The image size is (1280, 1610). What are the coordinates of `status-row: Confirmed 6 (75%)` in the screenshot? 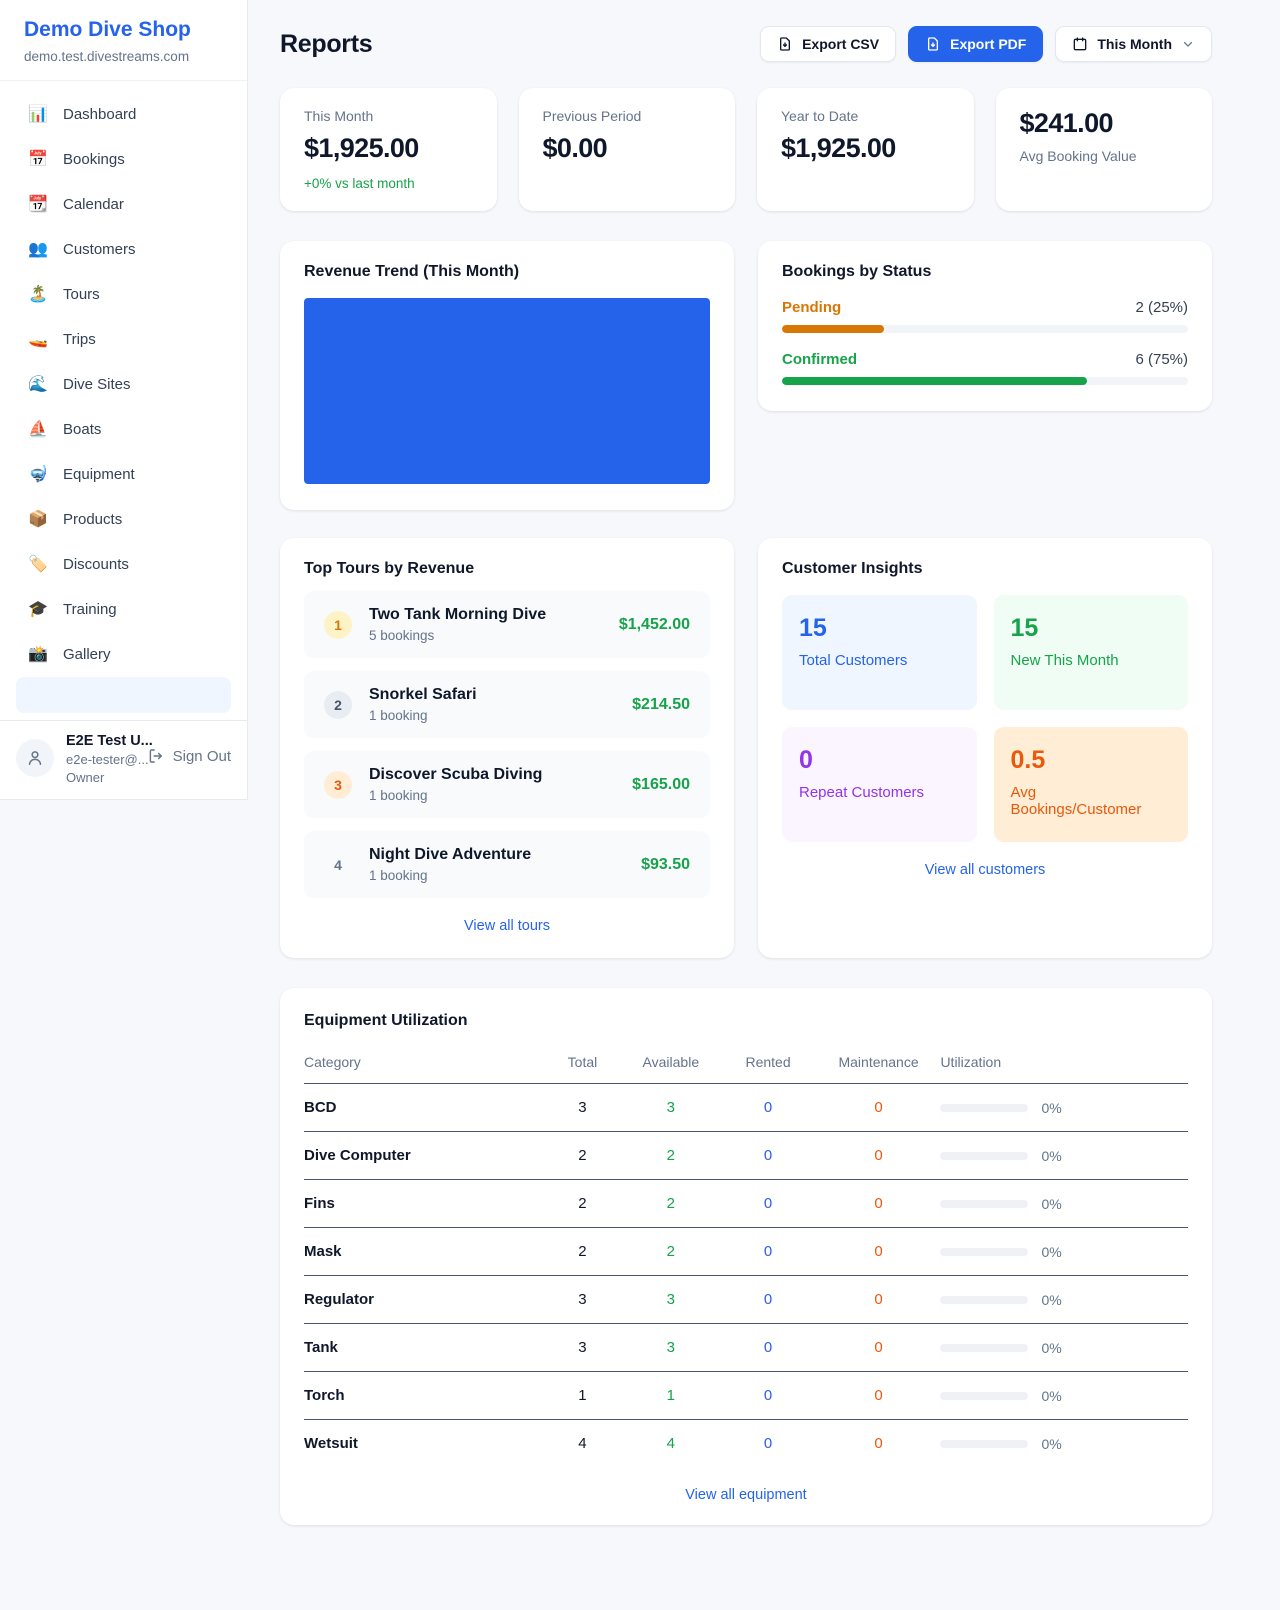 It's located at (985, 368).